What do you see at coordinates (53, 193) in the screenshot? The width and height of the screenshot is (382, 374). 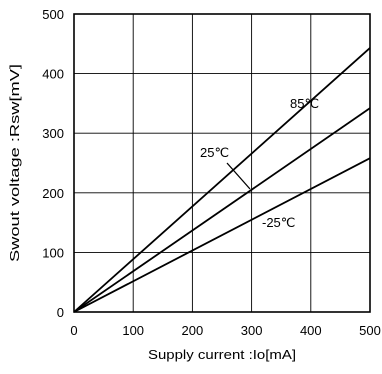 I see `y-tick-label: 200` at bounding box center [53, 193].